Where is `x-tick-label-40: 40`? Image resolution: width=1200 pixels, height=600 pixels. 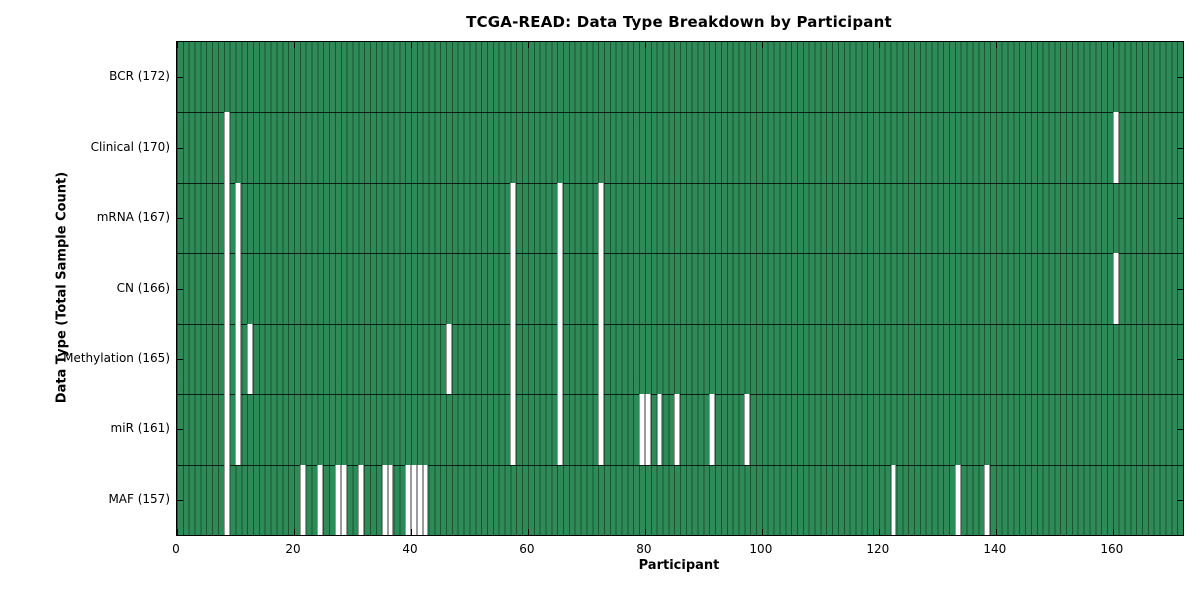 x-tick-label-40: 40 is located at coordinates (410, 549).